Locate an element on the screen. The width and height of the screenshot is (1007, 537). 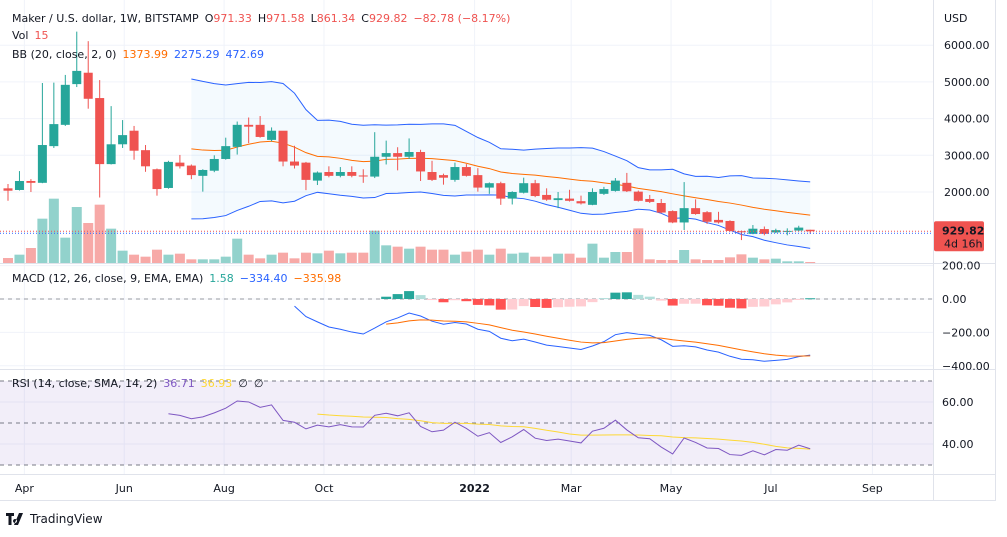
tradingview-logo: TradingView is located at coordinates (54, 519).